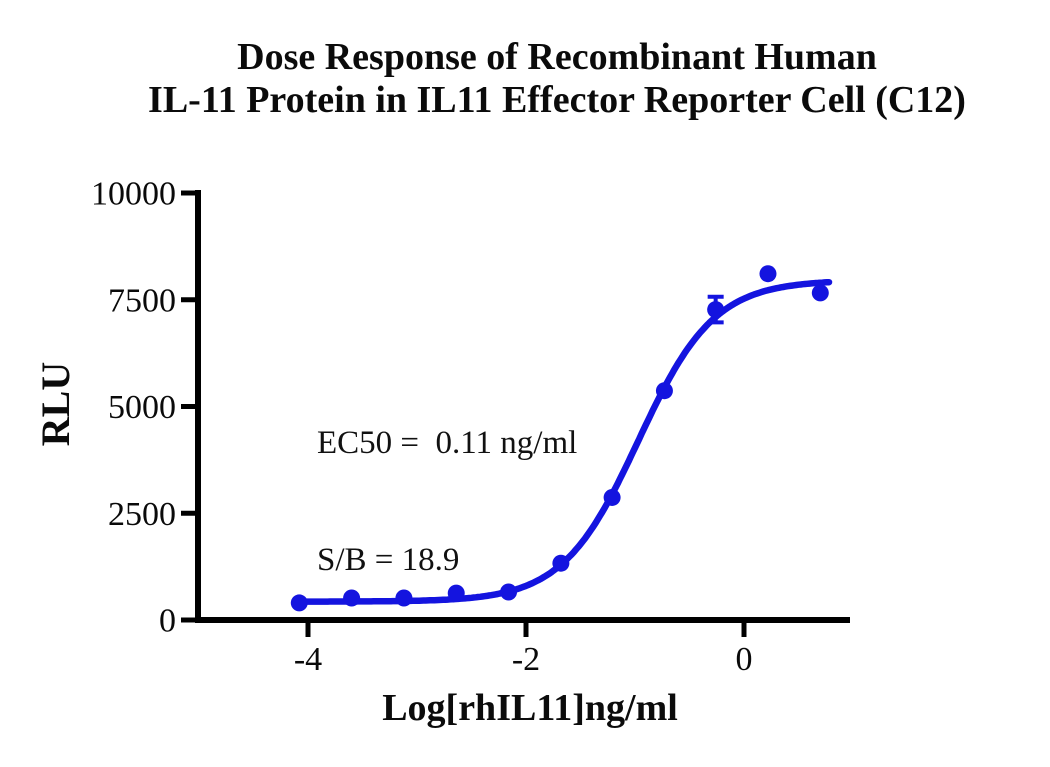 The image size is (1050, 767). I want to click on y-tick-label: 7500, so click(142, 300).